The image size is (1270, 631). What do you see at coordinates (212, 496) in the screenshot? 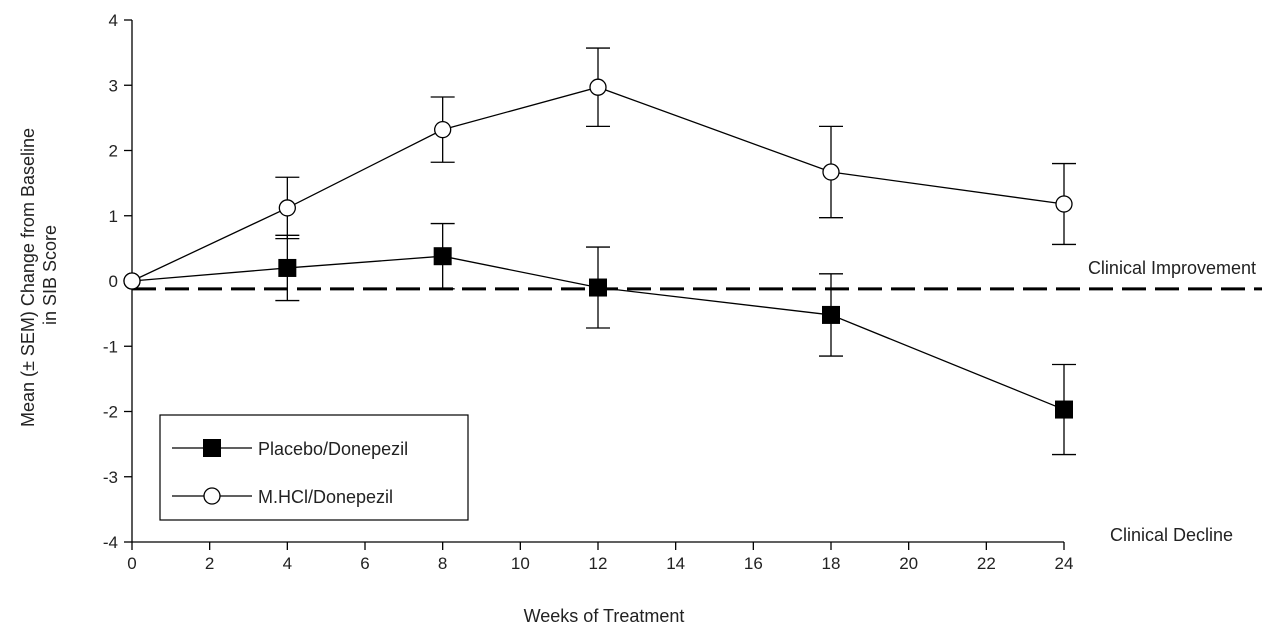
I see `legend-marker-open-circle` at bounding box center [212, 496].